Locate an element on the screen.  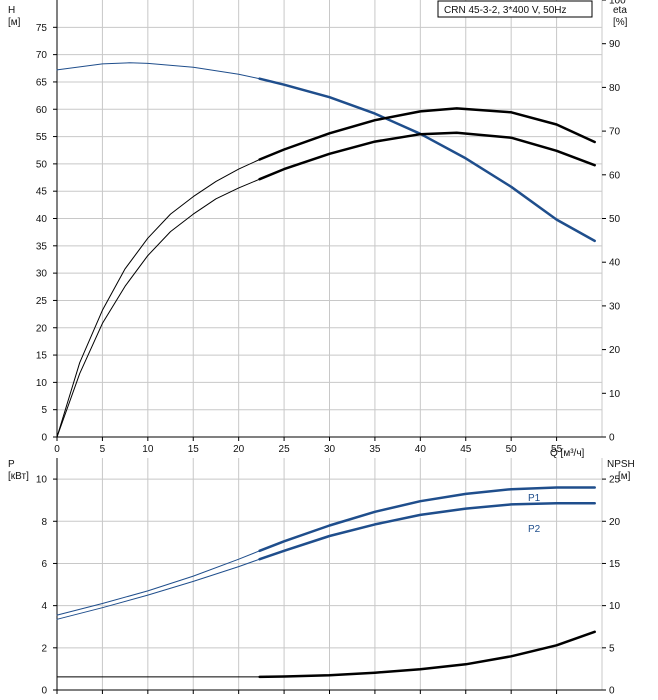
y-left-tick-label: 65 is located at coordinates (42, 82).